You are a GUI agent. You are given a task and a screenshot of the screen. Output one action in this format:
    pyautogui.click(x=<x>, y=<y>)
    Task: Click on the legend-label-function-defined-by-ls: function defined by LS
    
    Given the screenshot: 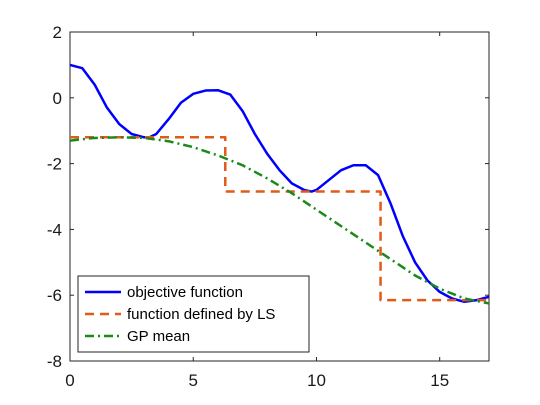 What is the action you would take?
    pyautogui.click(x=201, y=314)
    